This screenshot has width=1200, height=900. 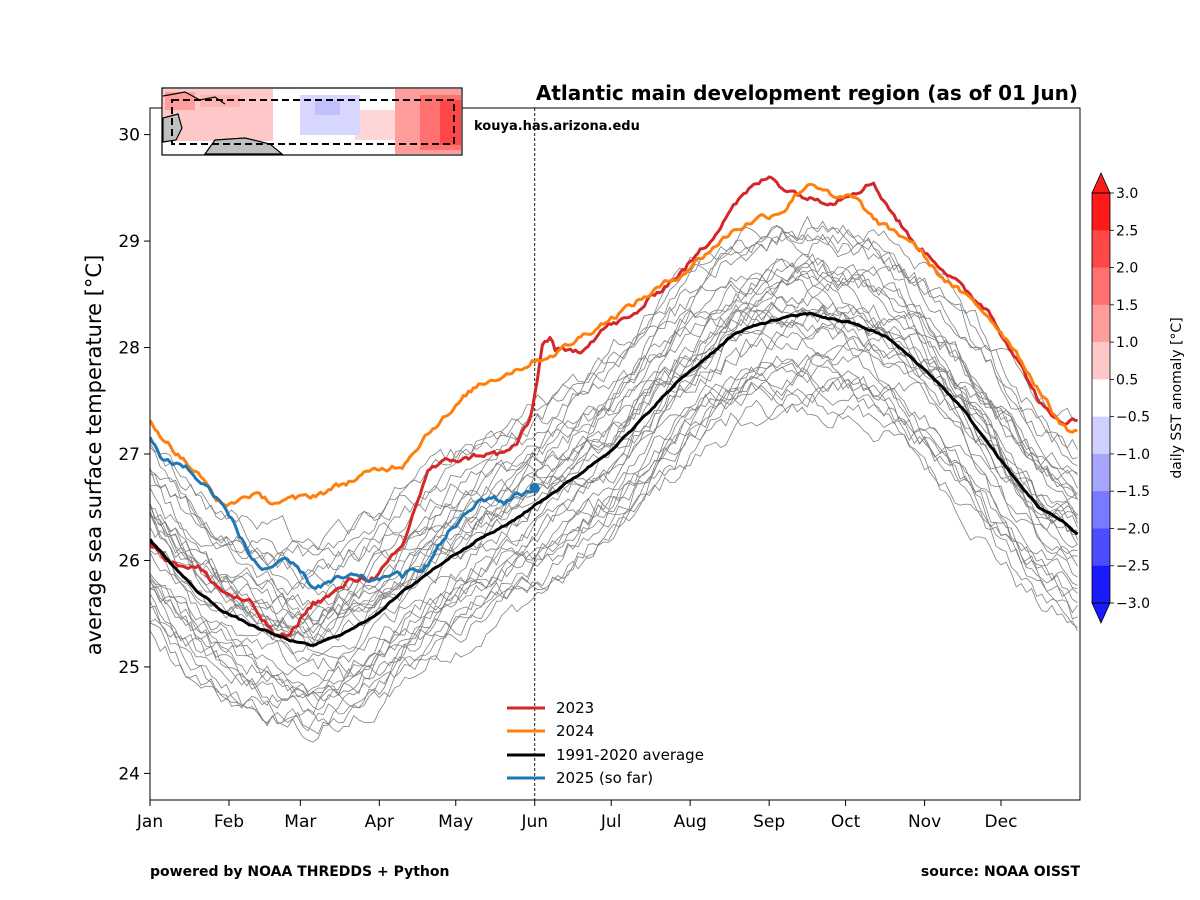 What do you see at coordinates (129, 774) in the screenshot?
I see `y-tick-label: 24` at bounding box center [129, 774].